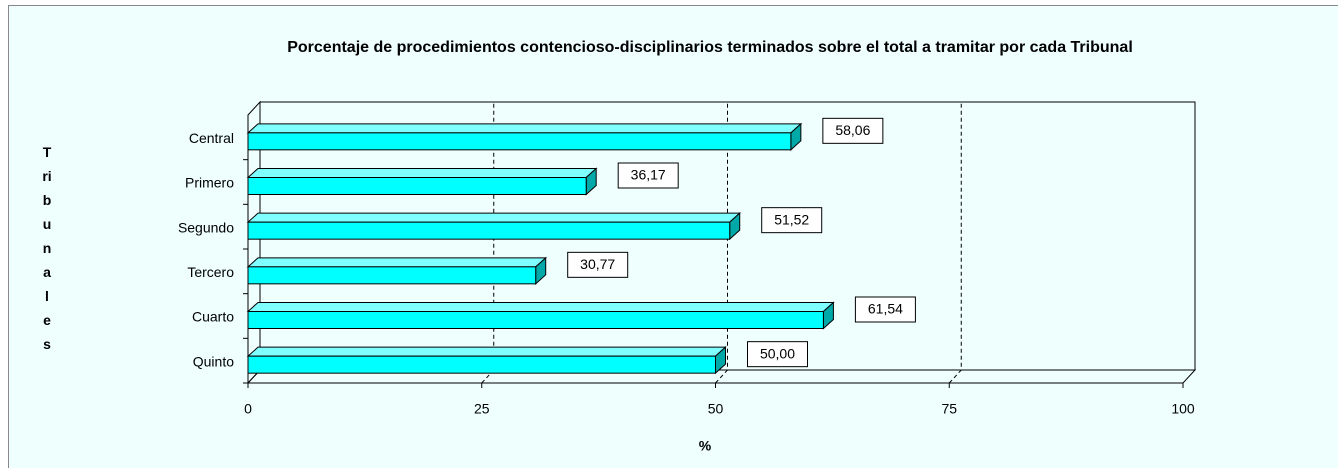 The image size is (1338, 468). I want to click on x-tick-label: 100, so click(1183, 409).